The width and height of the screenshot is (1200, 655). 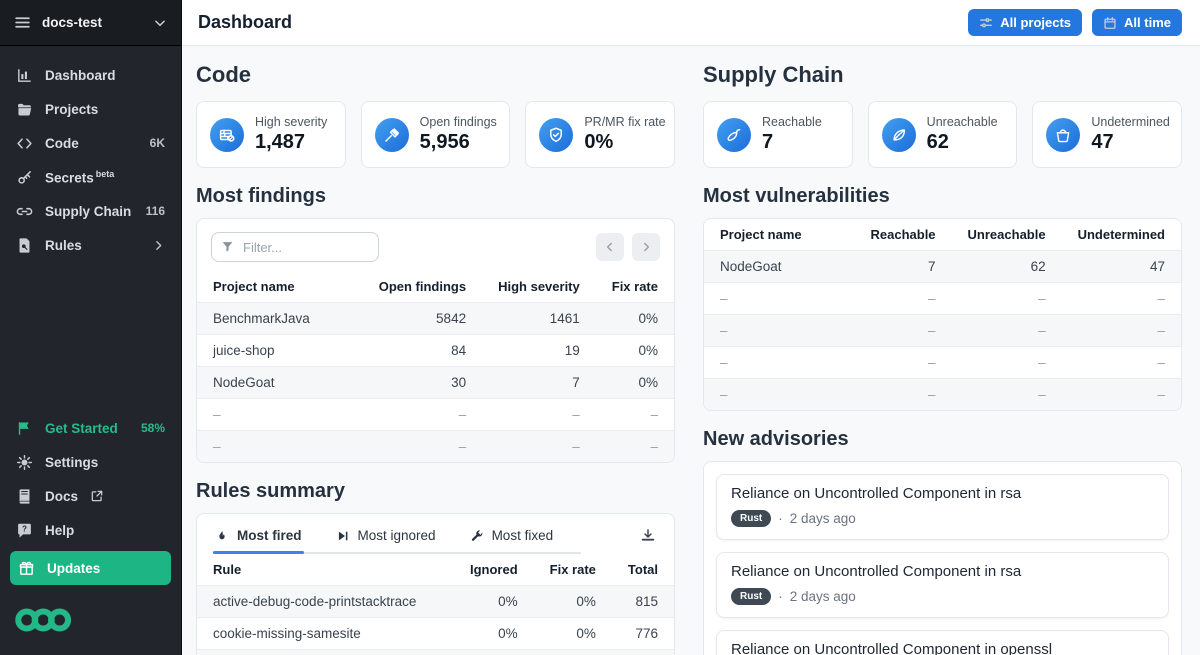 What do you see at coordinates (280, 350) in the screenshot?
I see `project-name-cell: juice-shop` at bounding box center [280, 350].